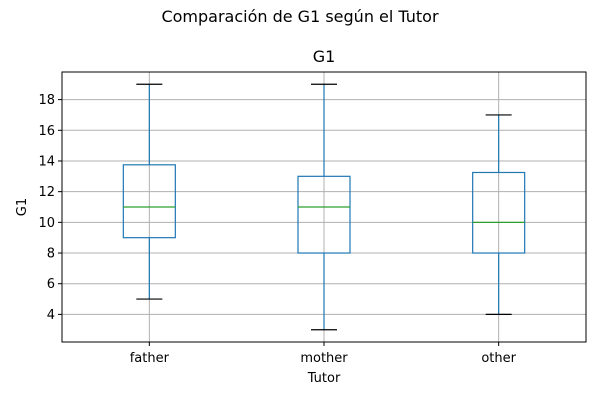 The image size is (600, 400). I want to click on y-axis-label: G1, so click(22, 207).